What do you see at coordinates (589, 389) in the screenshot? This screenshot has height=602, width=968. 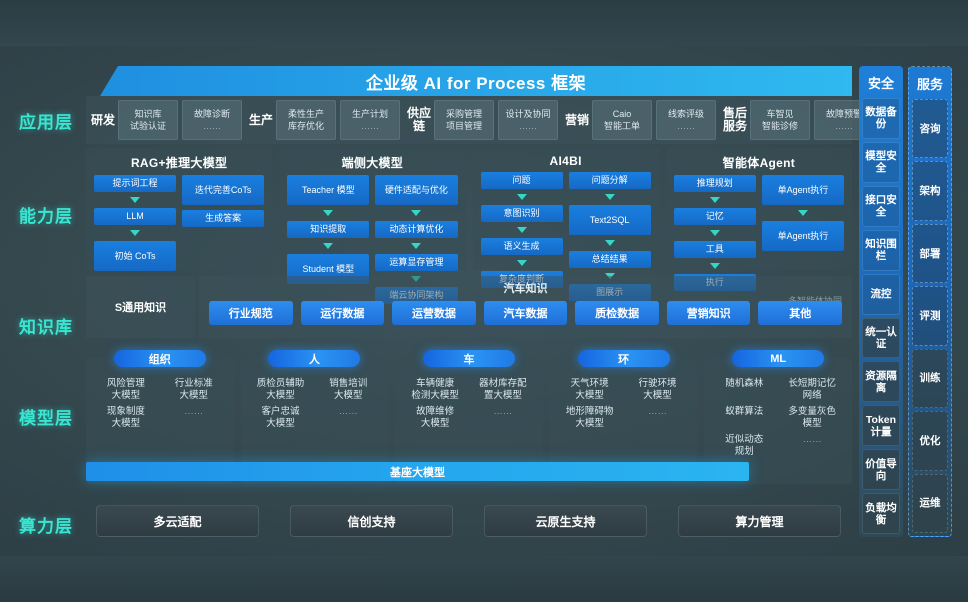 I see `model-item: 天气环境 大模型` at bounding box center [589, 389].